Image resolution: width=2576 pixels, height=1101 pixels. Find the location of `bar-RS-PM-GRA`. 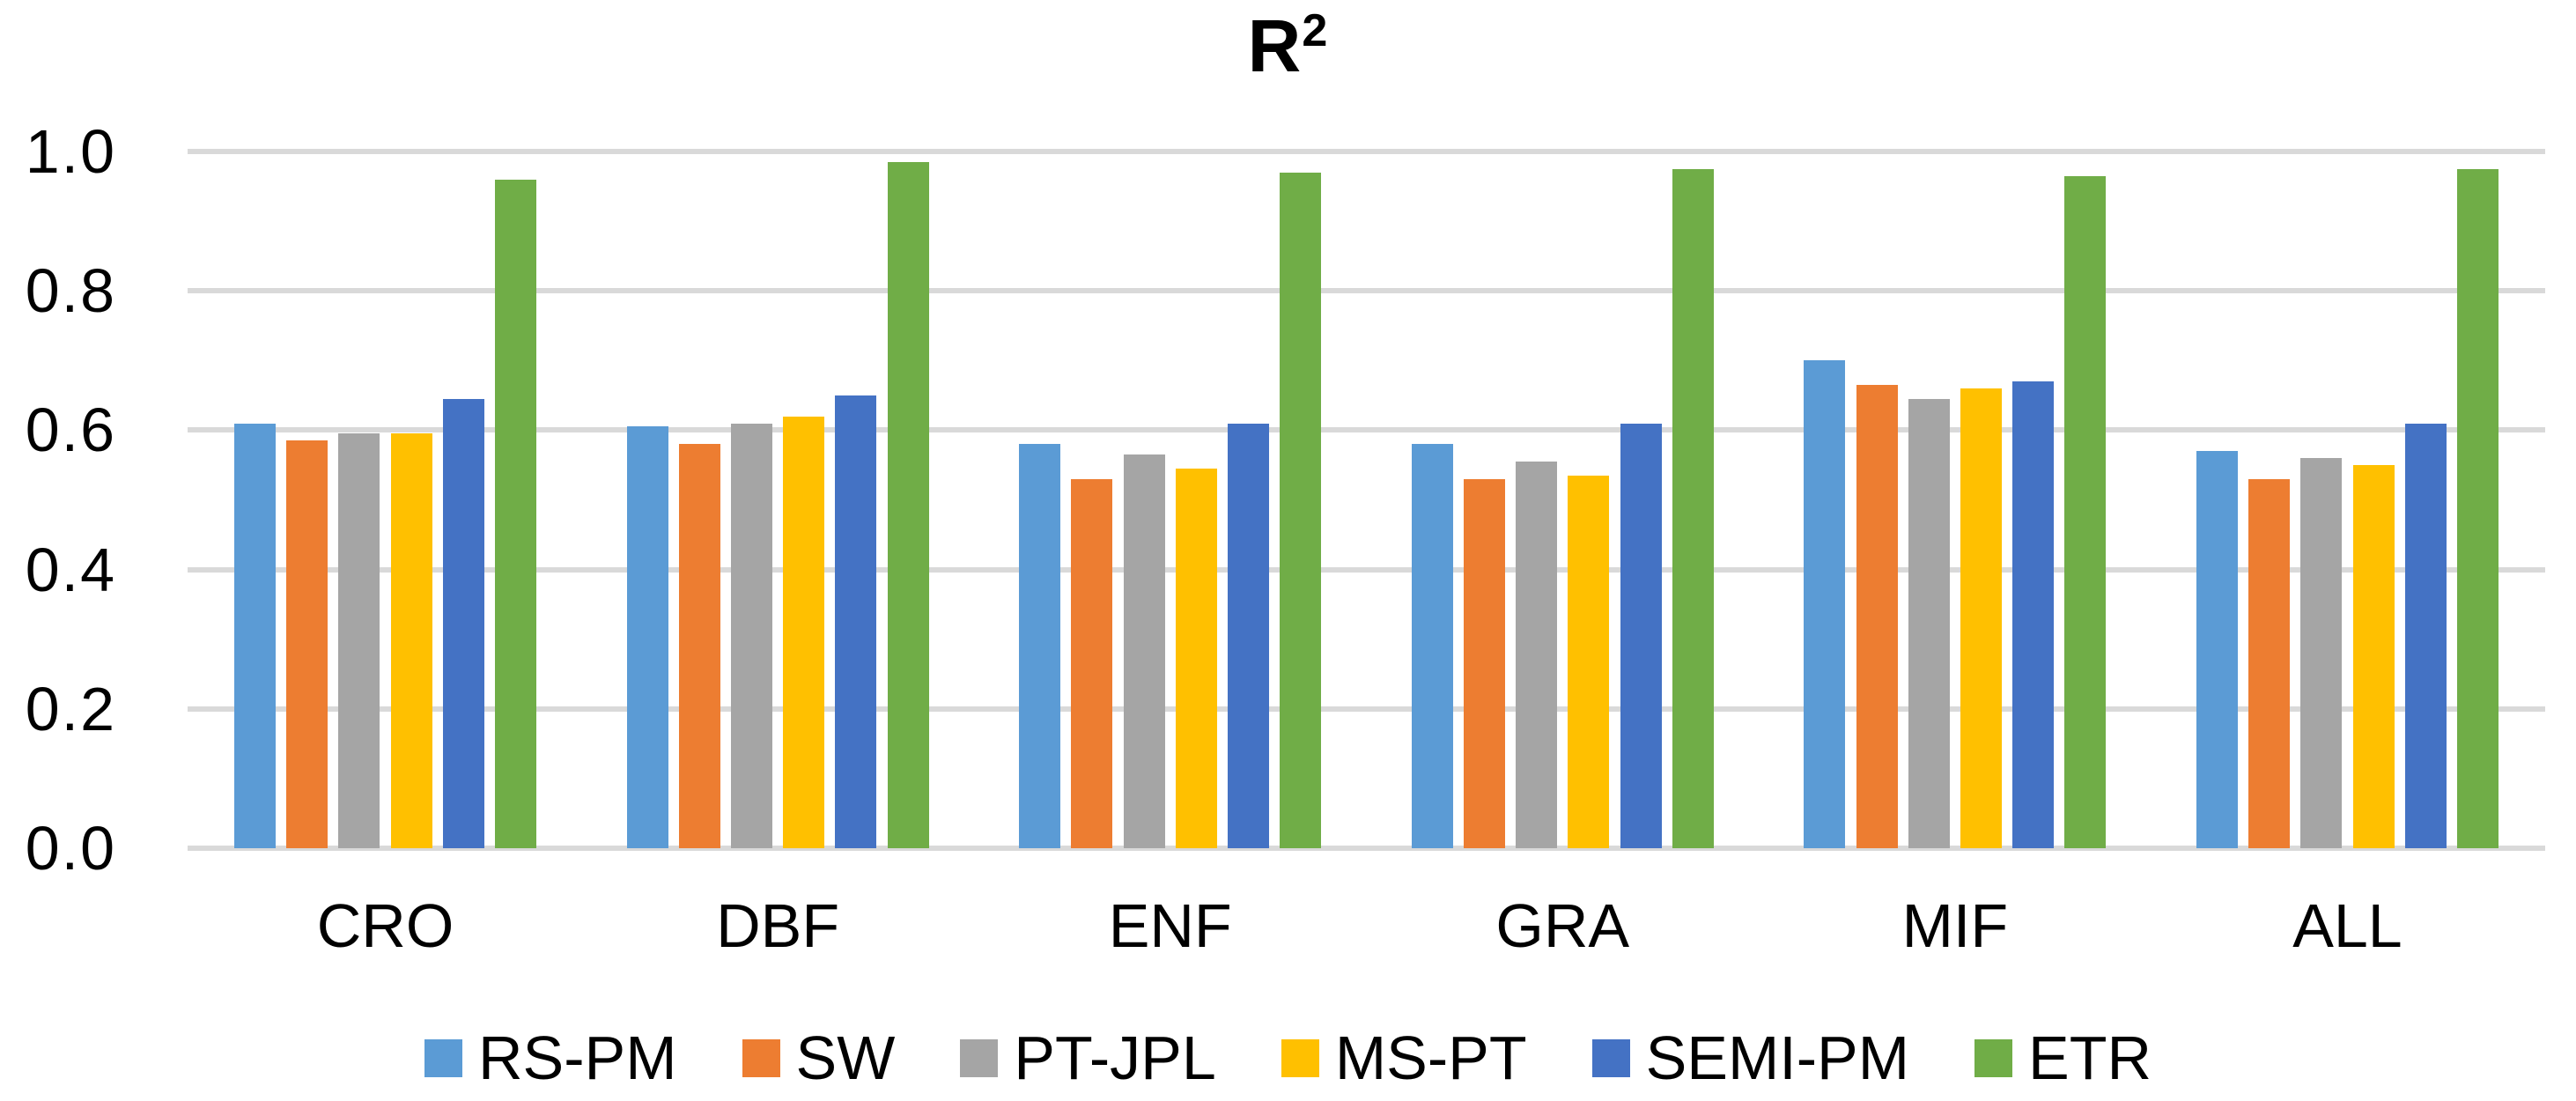

bar-RS-PM-GRA is located at coordinates (1432, 646).